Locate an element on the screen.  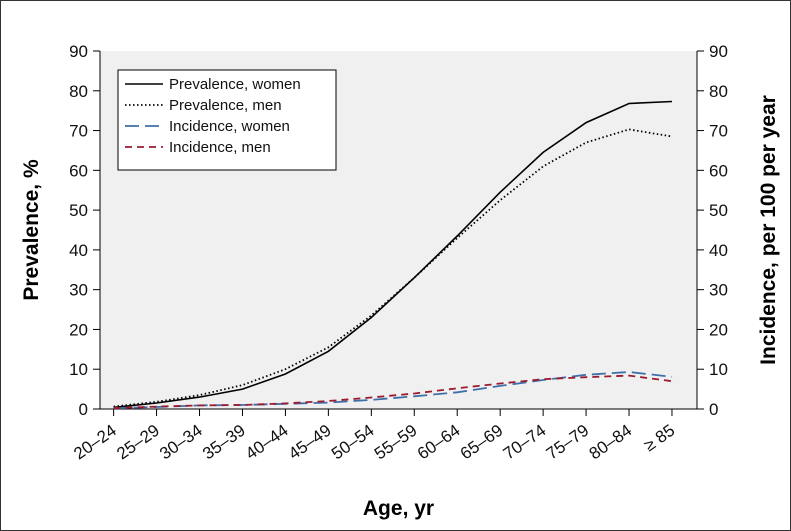
y-tick-label-right: 10 is located at coordinates (718, 369).